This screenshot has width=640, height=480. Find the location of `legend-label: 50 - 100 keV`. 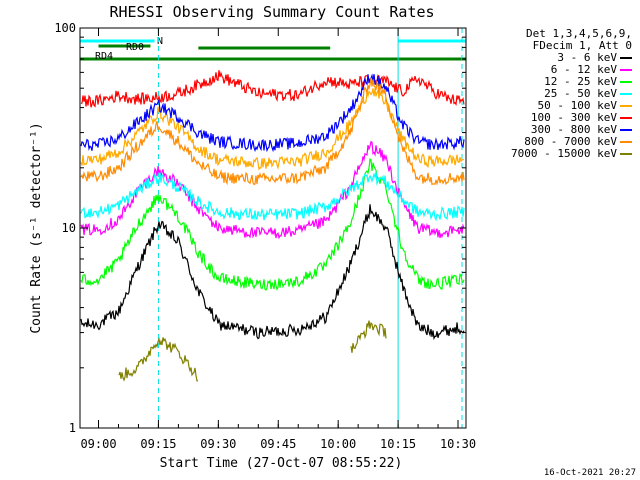

legend-label: 50 - 100 keV is located at coordinates (577, 105).